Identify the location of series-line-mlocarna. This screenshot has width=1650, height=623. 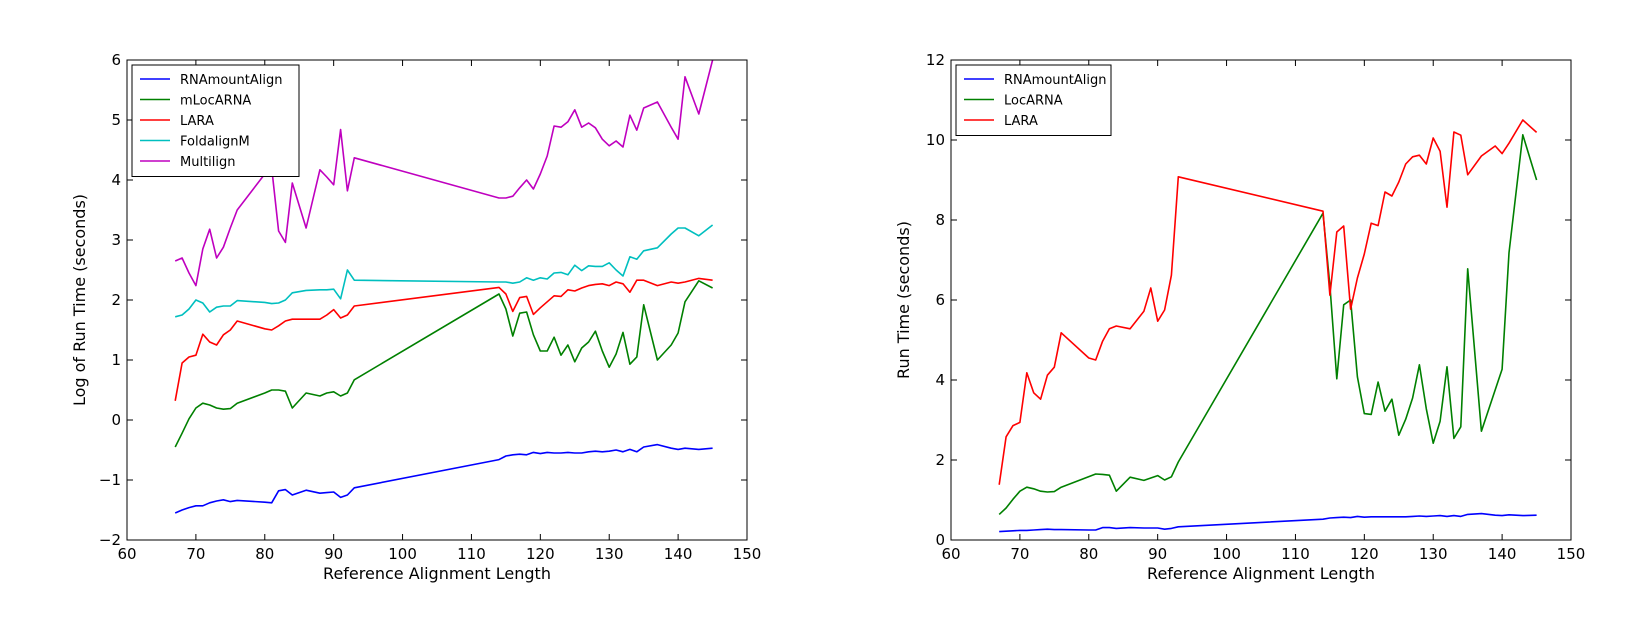
(443, 363).